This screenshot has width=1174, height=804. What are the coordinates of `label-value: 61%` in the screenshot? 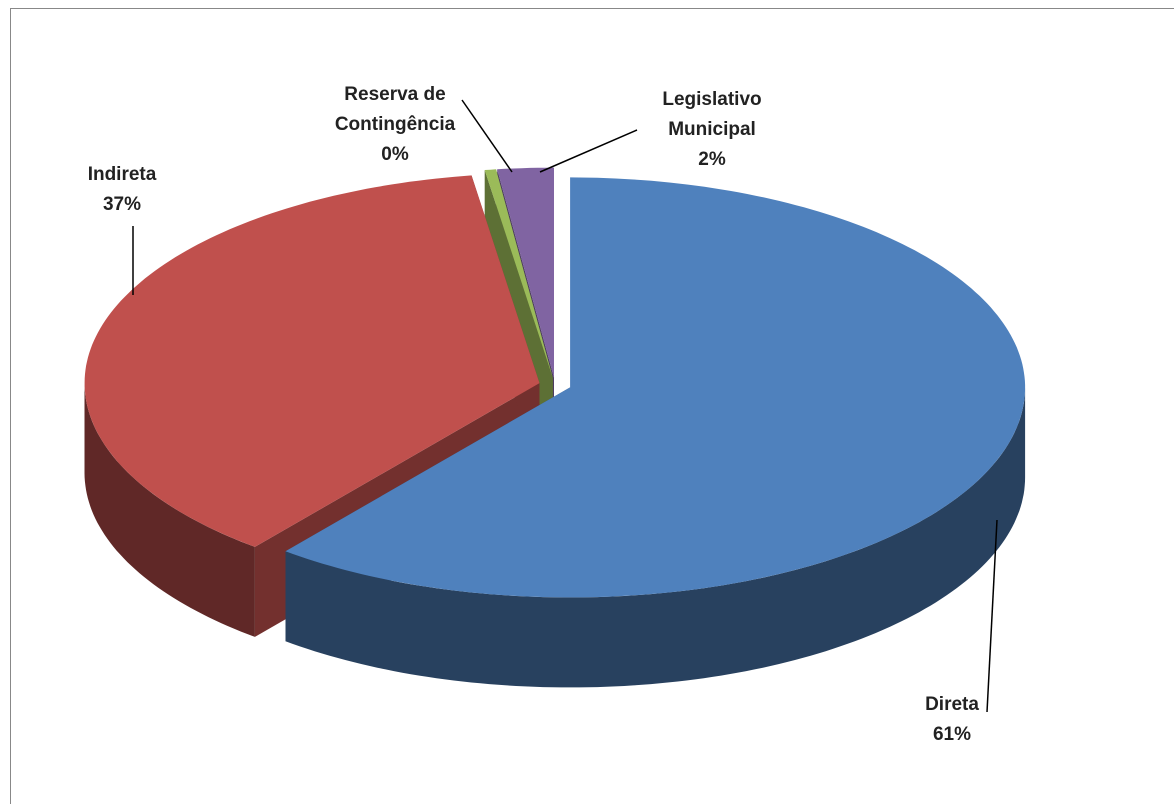 It's located at (952, 734).